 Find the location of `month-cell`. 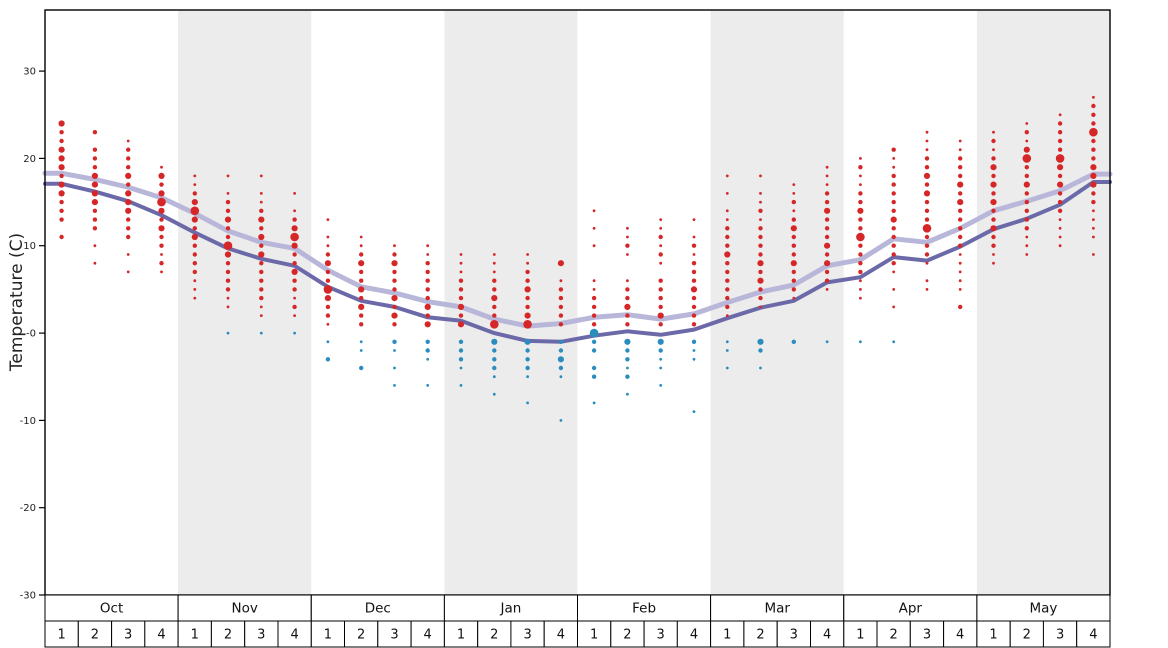

month-cell is located at coordinates (644, 608).